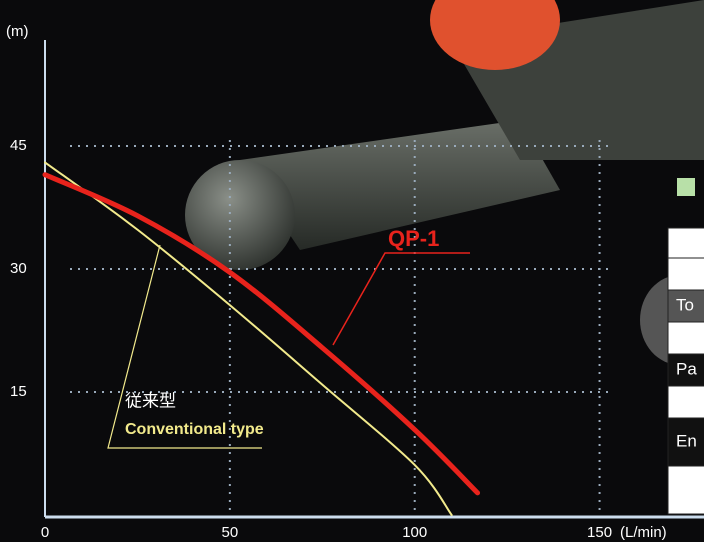 The height and width of the screenshot is (542, 704). I want to click on side-table: Mo In To Ma Pa Dr En En, so click(685, 371).